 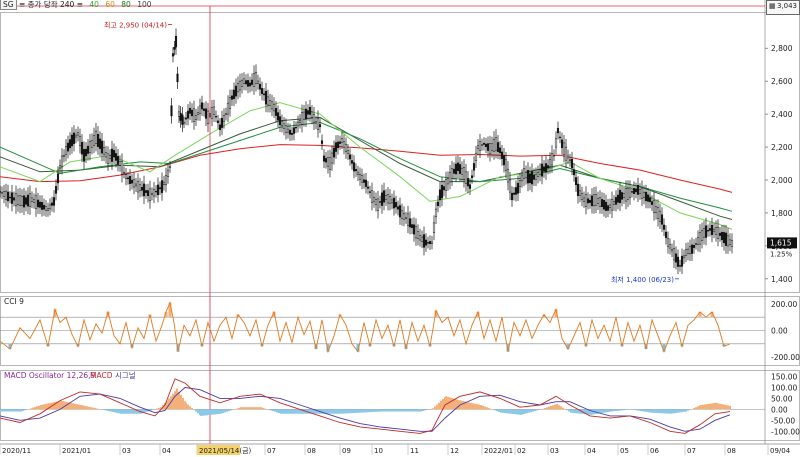 I want to click on price-corner-box: ▦ 3,043, so click(x=783, y=7).